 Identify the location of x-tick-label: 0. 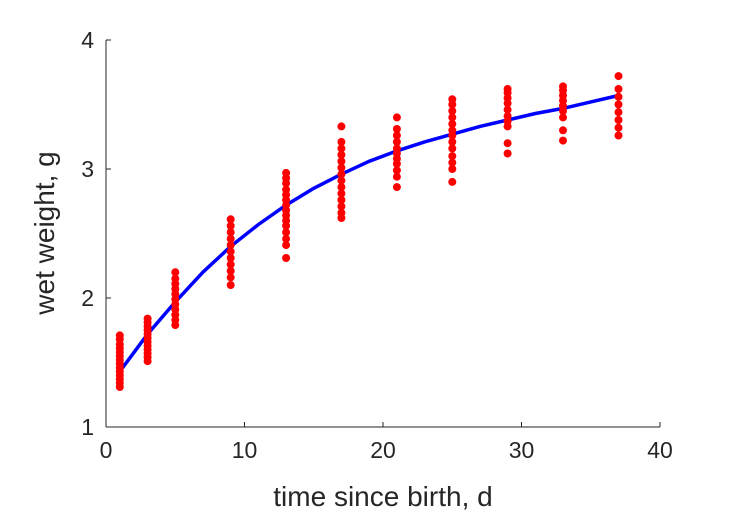
(106, 450).